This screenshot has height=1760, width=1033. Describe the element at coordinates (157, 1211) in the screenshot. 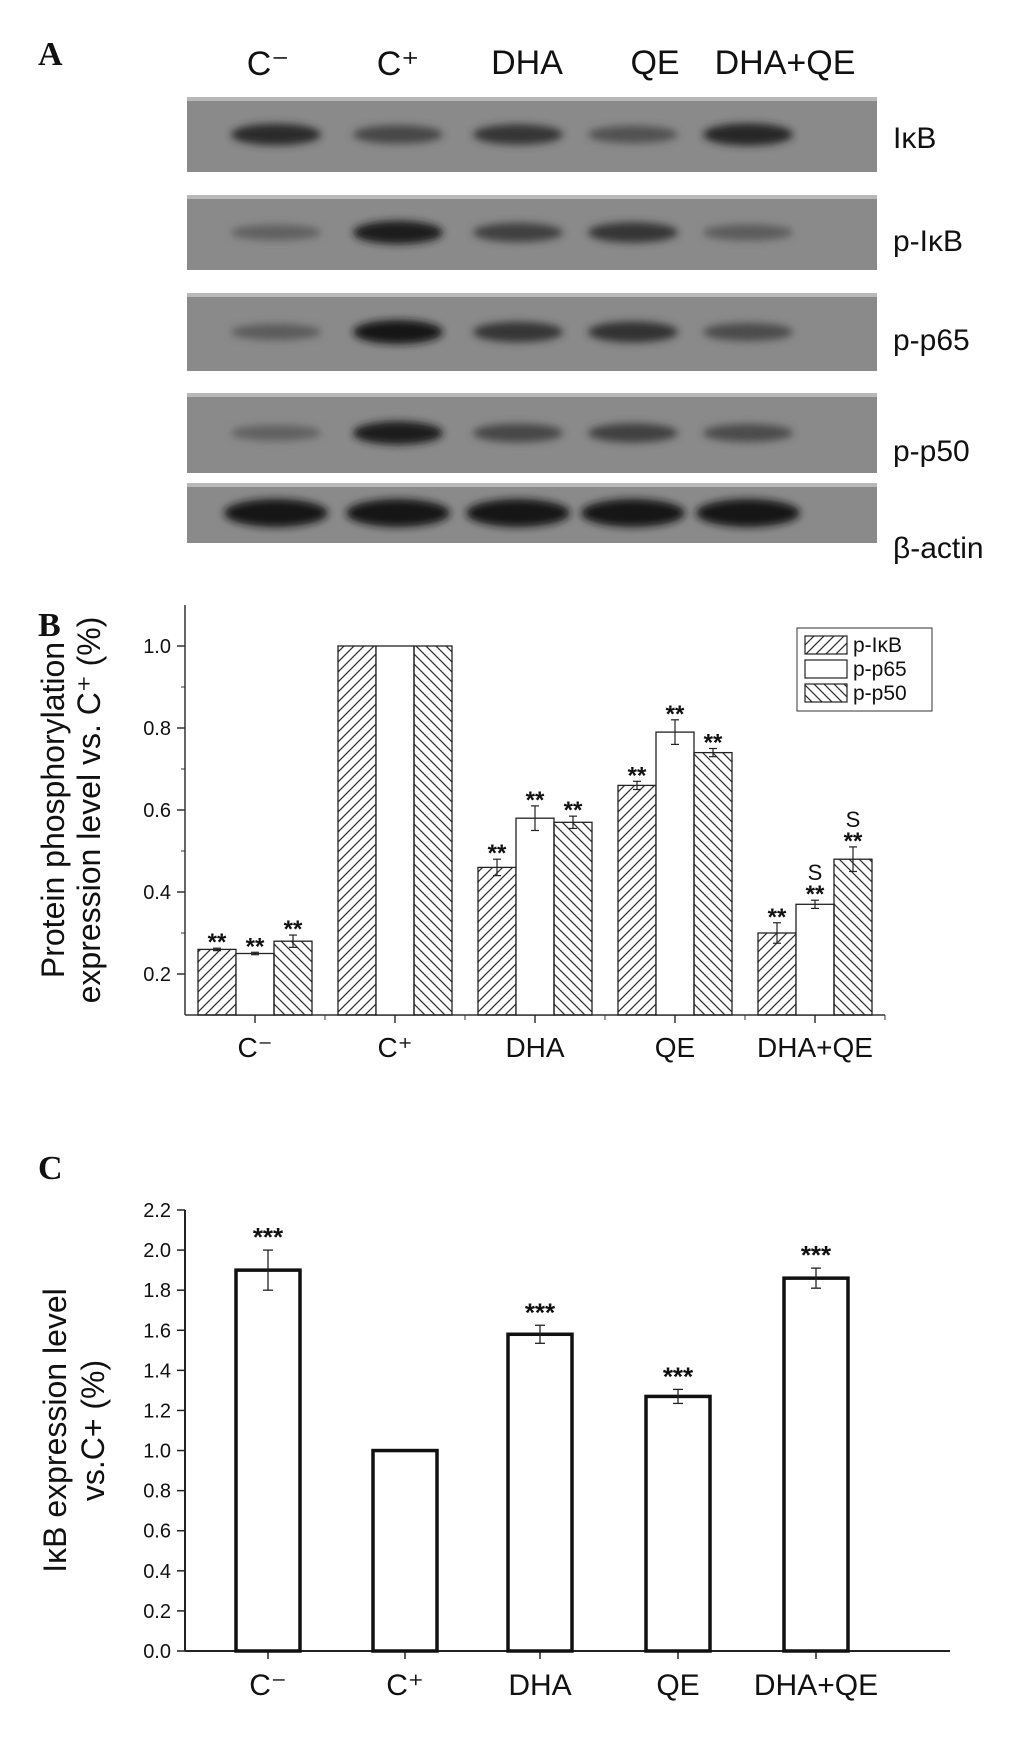

I see `y-tick-label: 2.2` at that location.